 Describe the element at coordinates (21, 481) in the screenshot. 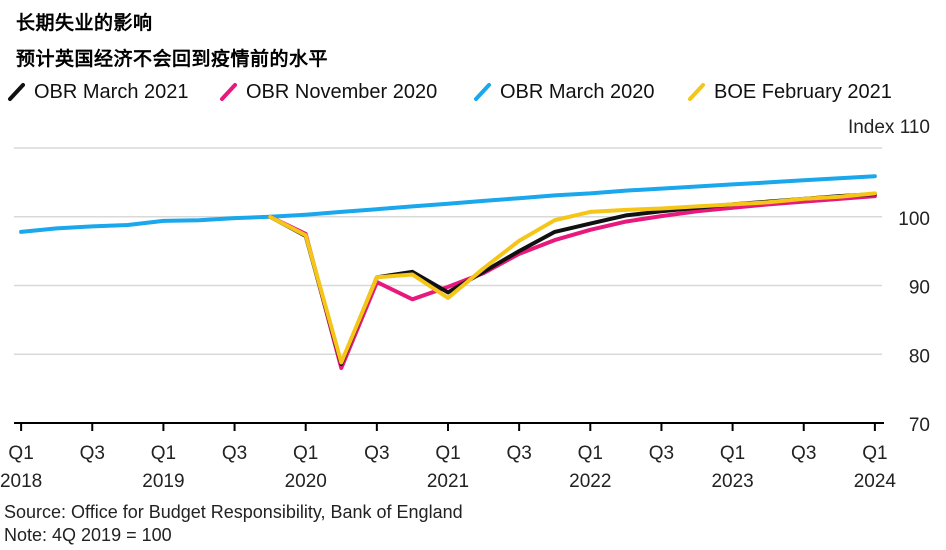

I see `x-tick-year-label: 2018` at that location.